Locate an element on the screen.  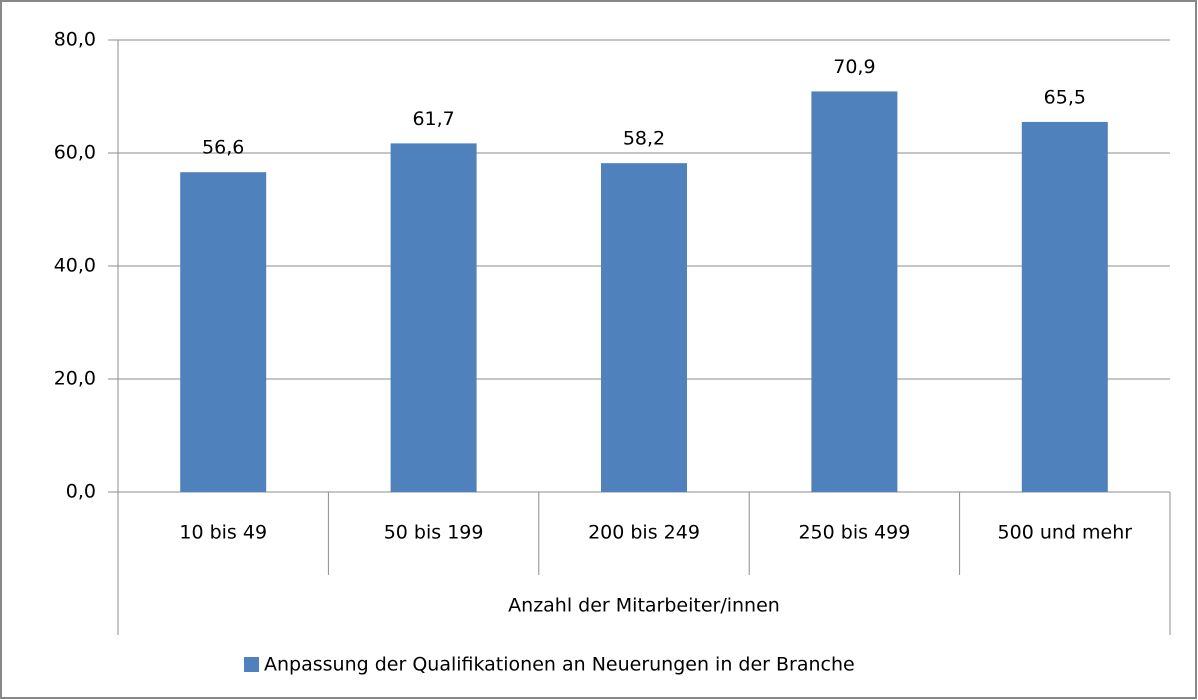
x-tick-label: 250 bis 499 is located at coordinates (854, 533).